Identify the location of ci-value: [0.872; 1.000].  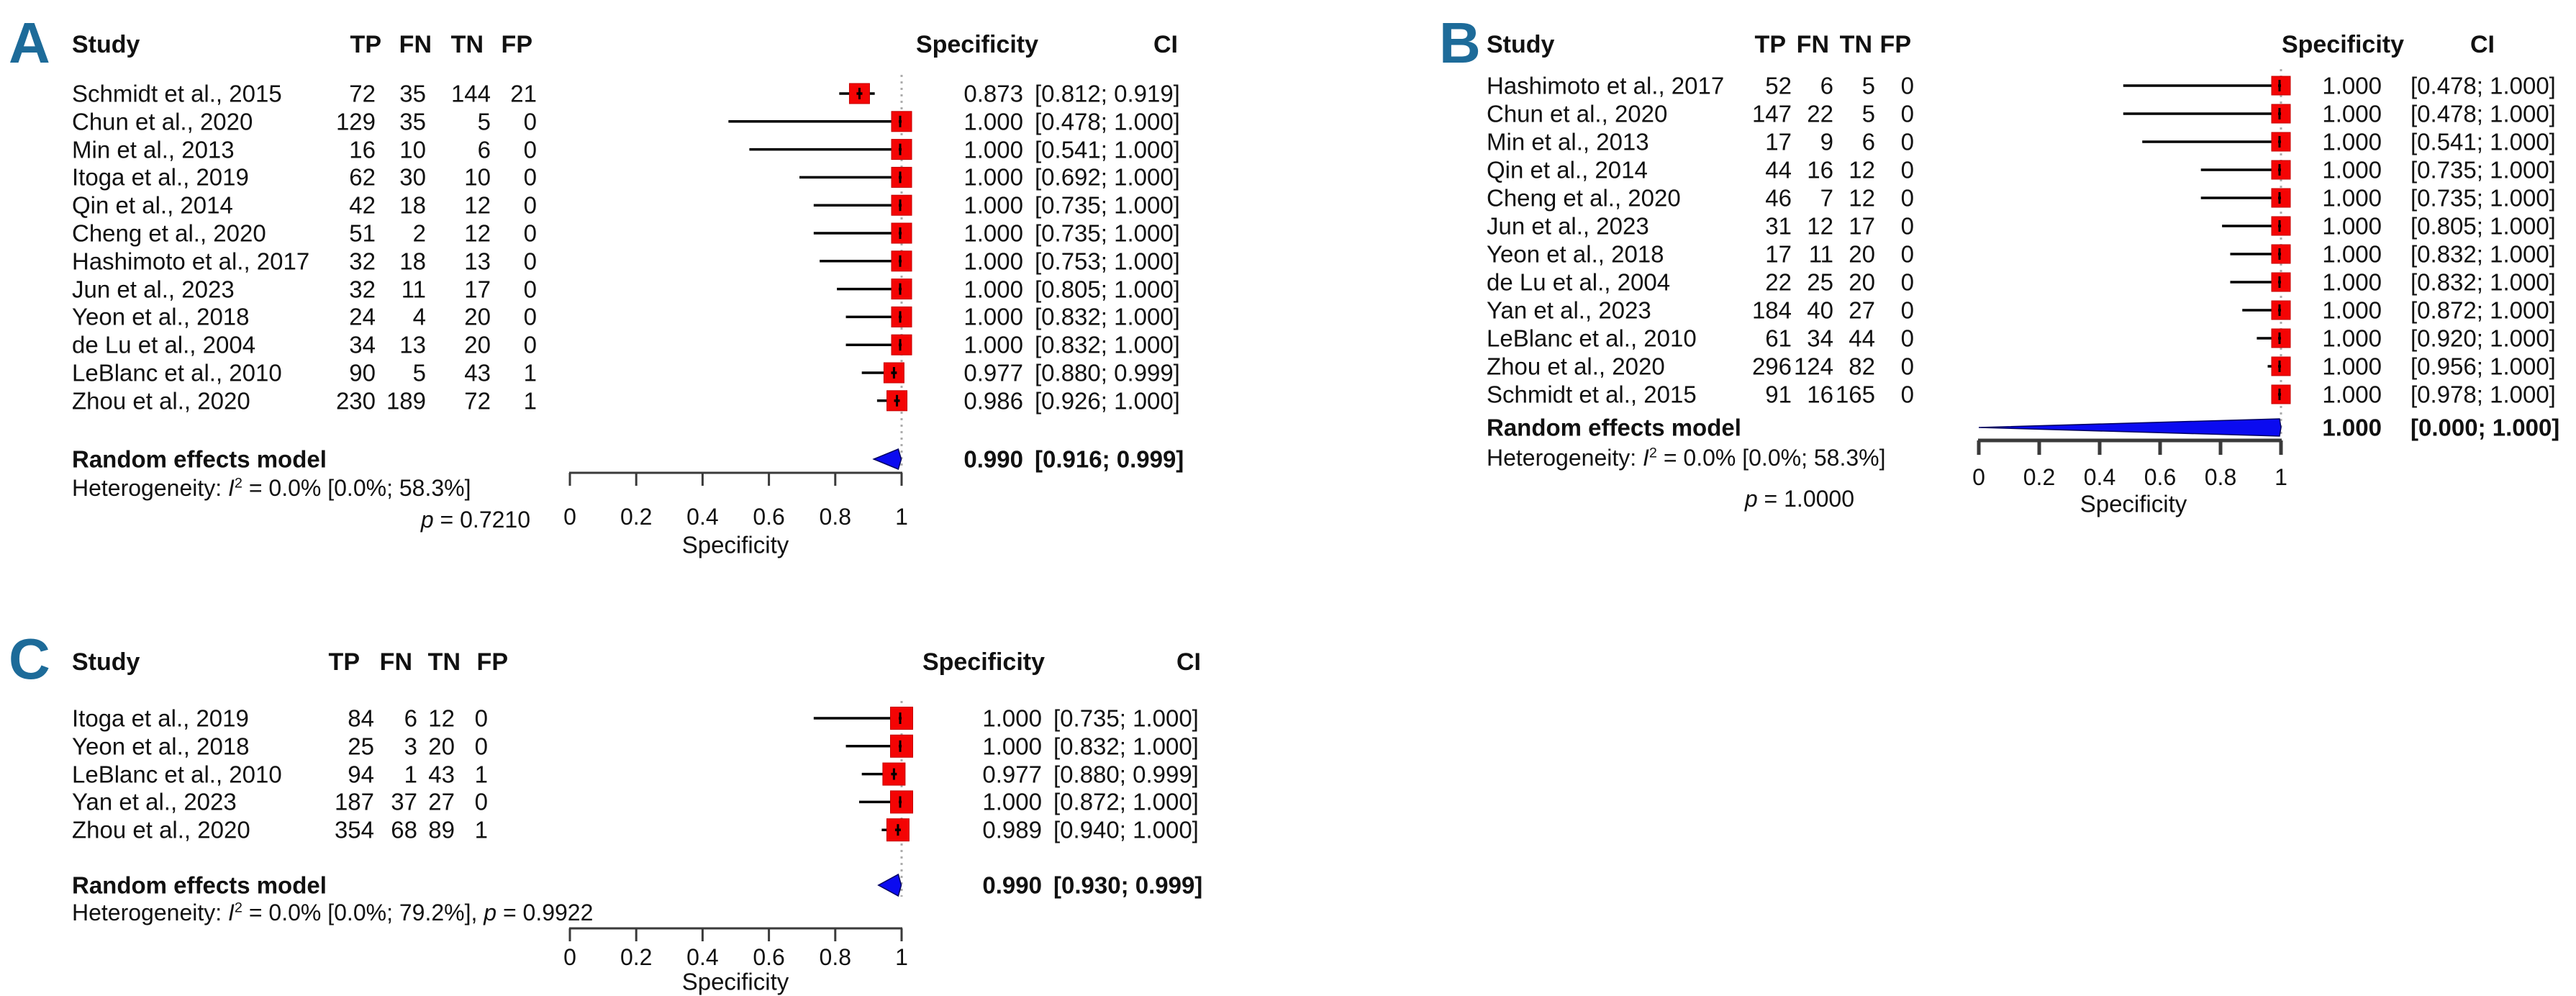
(1126, 801).